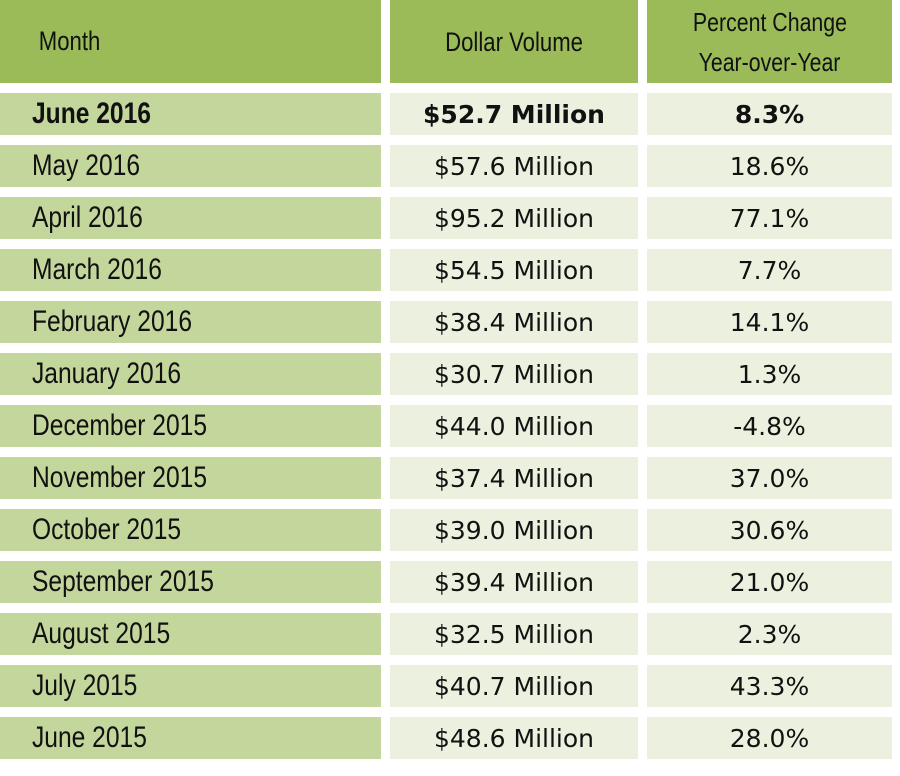  I want to click on cell-percent-change: -4.8%, so click(769, 426).